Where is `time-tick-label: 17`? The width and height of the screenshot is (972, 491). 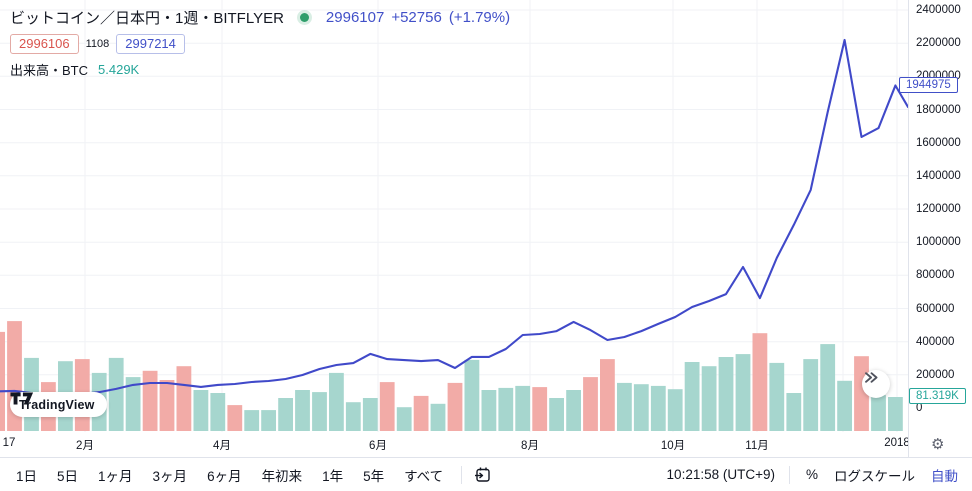
time-tick-label: 17 is located at coordinates (9, 443).